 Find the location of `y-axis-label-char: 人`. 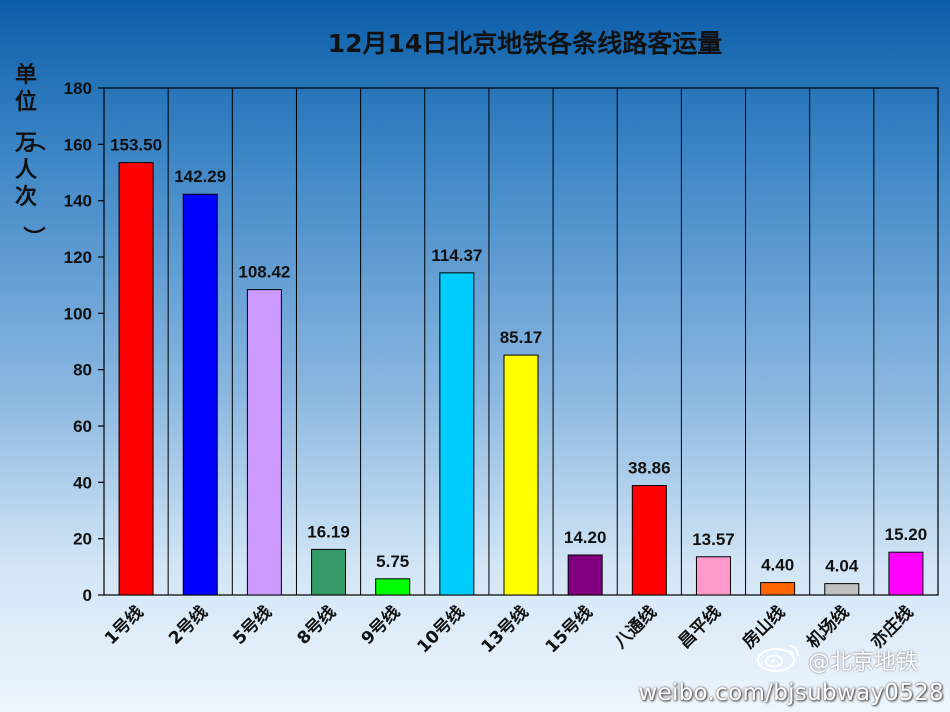

y-axis-label-char: 人 is located at coordinates (26, 170).